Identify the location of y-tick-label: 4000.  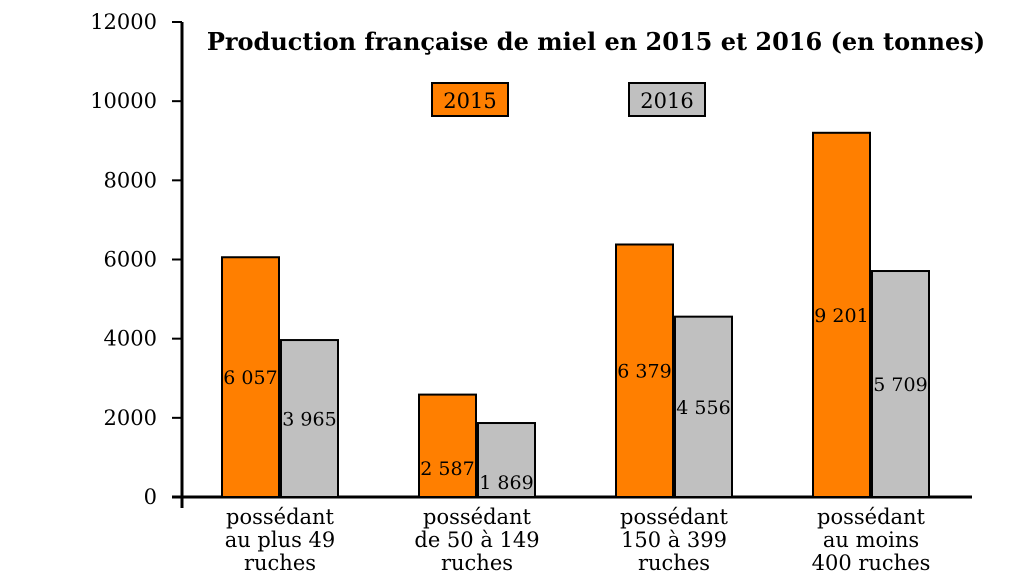
(130, 339).